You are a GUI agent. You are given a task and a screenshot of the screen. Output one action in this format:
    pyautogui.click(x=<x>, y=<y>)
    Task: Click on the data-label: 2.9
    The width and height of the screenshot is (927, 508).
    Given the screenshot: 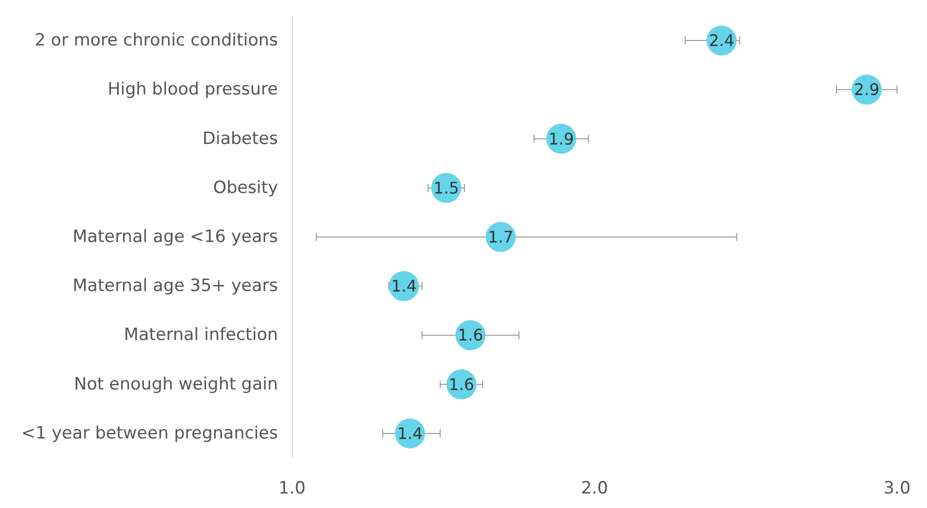 What is the action you would take?
    pyautogui.click(x=867, y=90)
    